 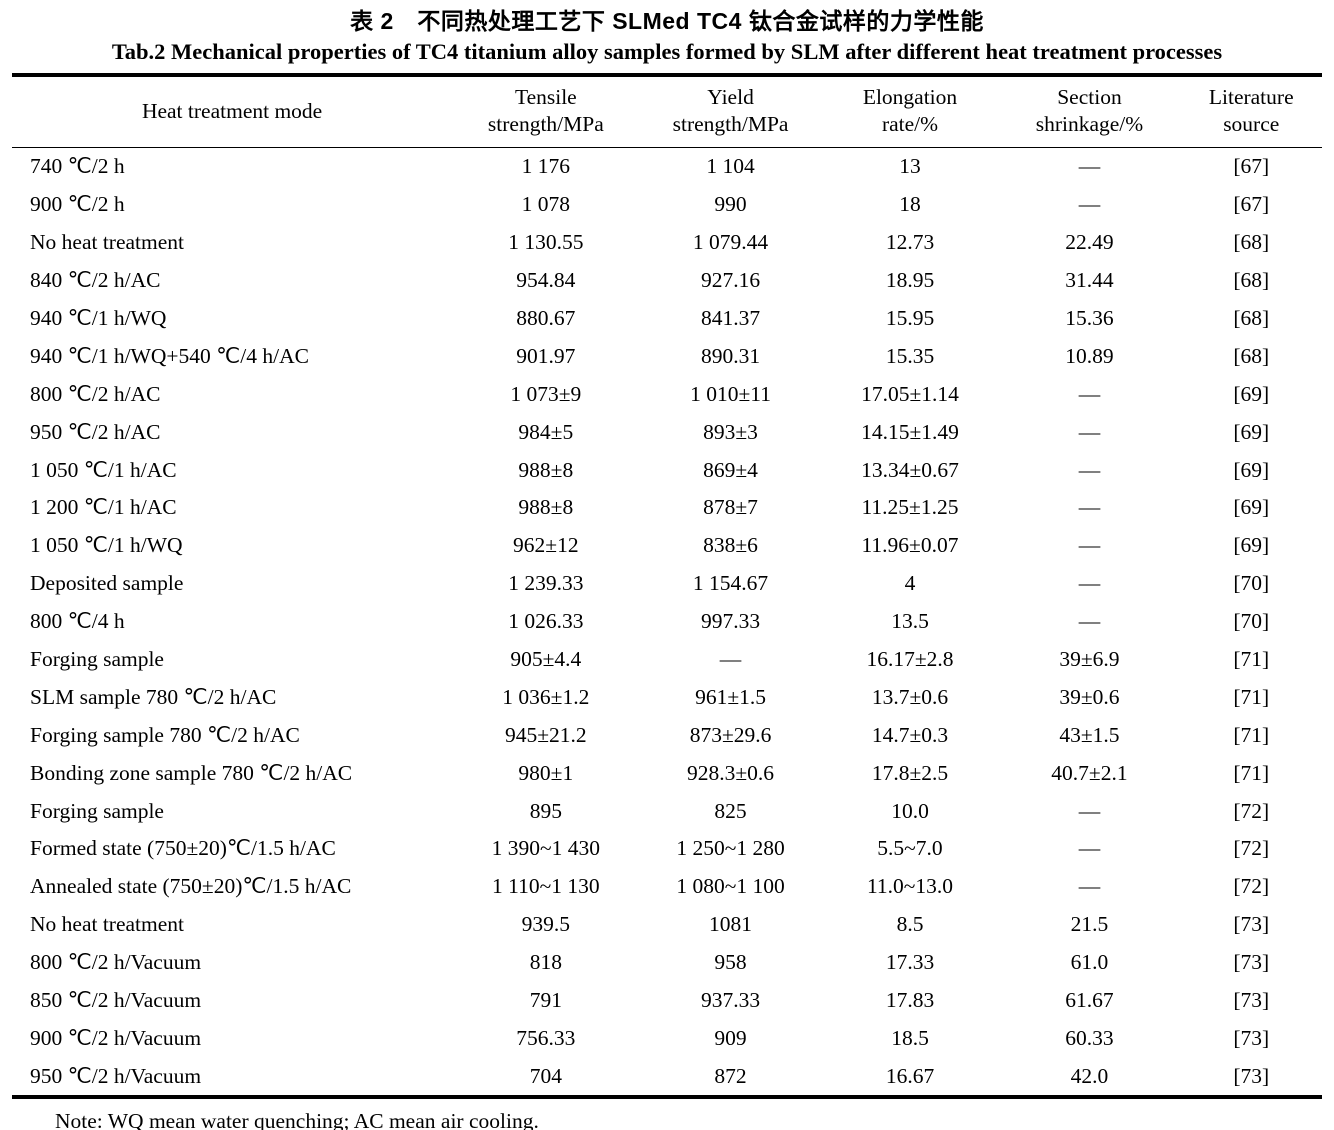 I want to click on cell-yield-strength: 997.33, so click(x=730, y=621).